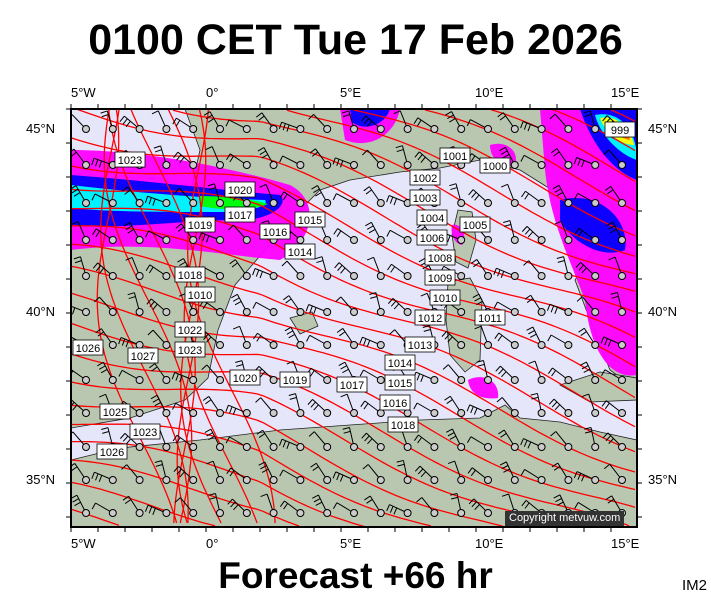 The width and height of the screenshot is (711, 600). What do you see at coordinates (475, 226) in the screenshot?
I see `isobar-label-text: 1005` at bounding box center [475, 226].